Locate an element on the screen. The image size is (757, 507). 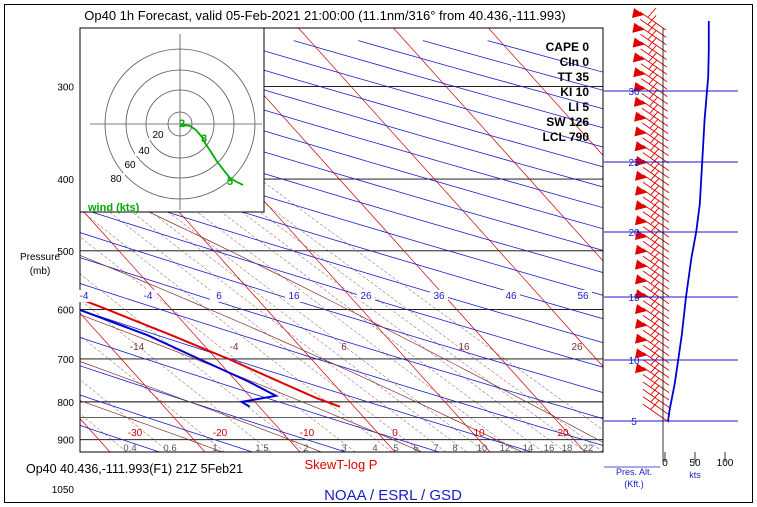
isotherm-label: -10 is located at coordinates (307, 433).